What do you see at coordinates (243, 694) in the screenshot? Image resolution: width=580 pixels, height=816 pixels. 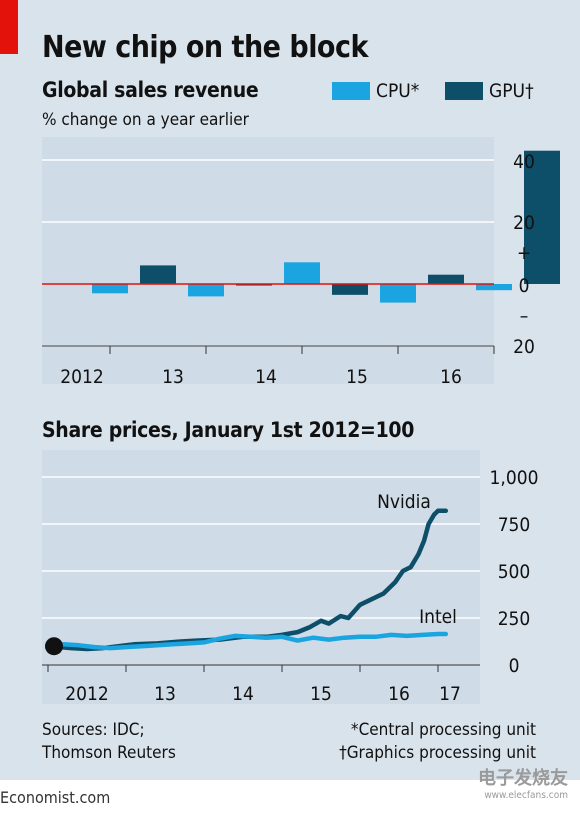 I see `line-x-tick-label: 14` at bounding box center [243, 694].